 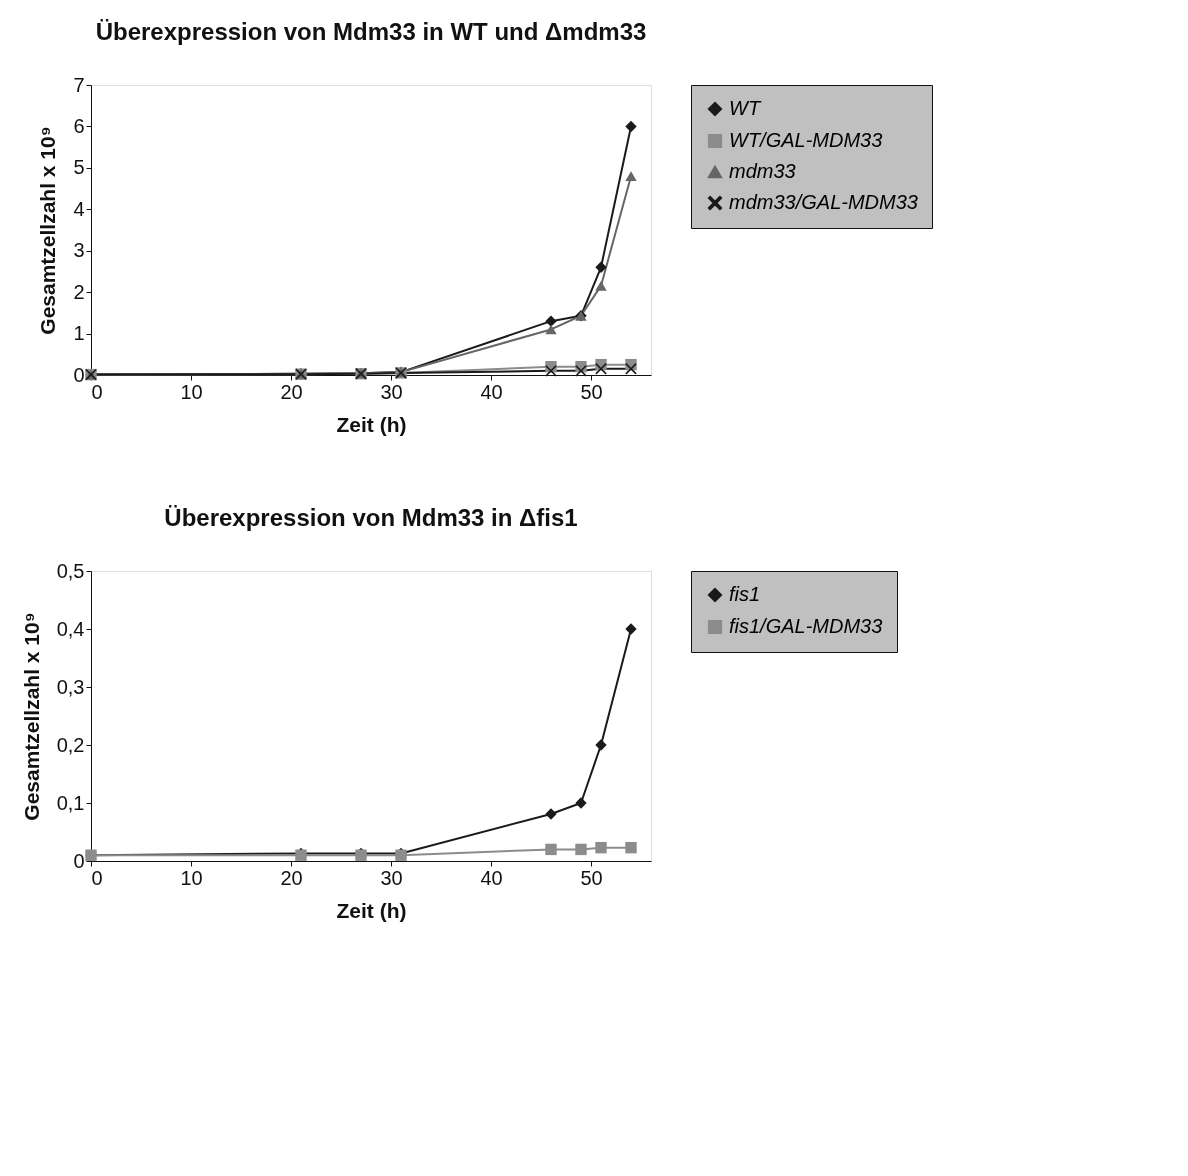 I want to click on legend-label: mdm33/GAL-MDM33, so click(x=823, y=202).